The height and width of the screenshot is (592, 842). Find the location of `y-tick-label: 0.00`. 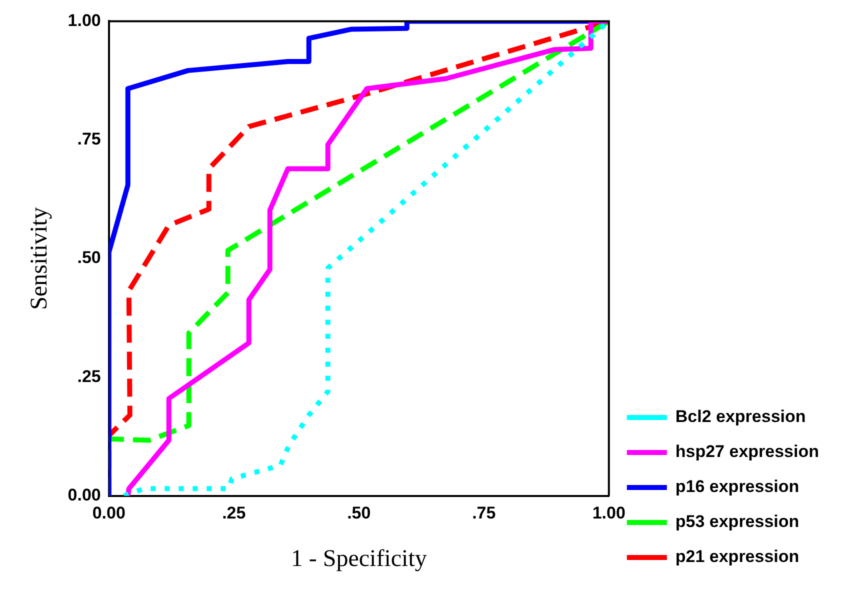

y-tick-label: 0.00 is located at coordinates (84, 494).